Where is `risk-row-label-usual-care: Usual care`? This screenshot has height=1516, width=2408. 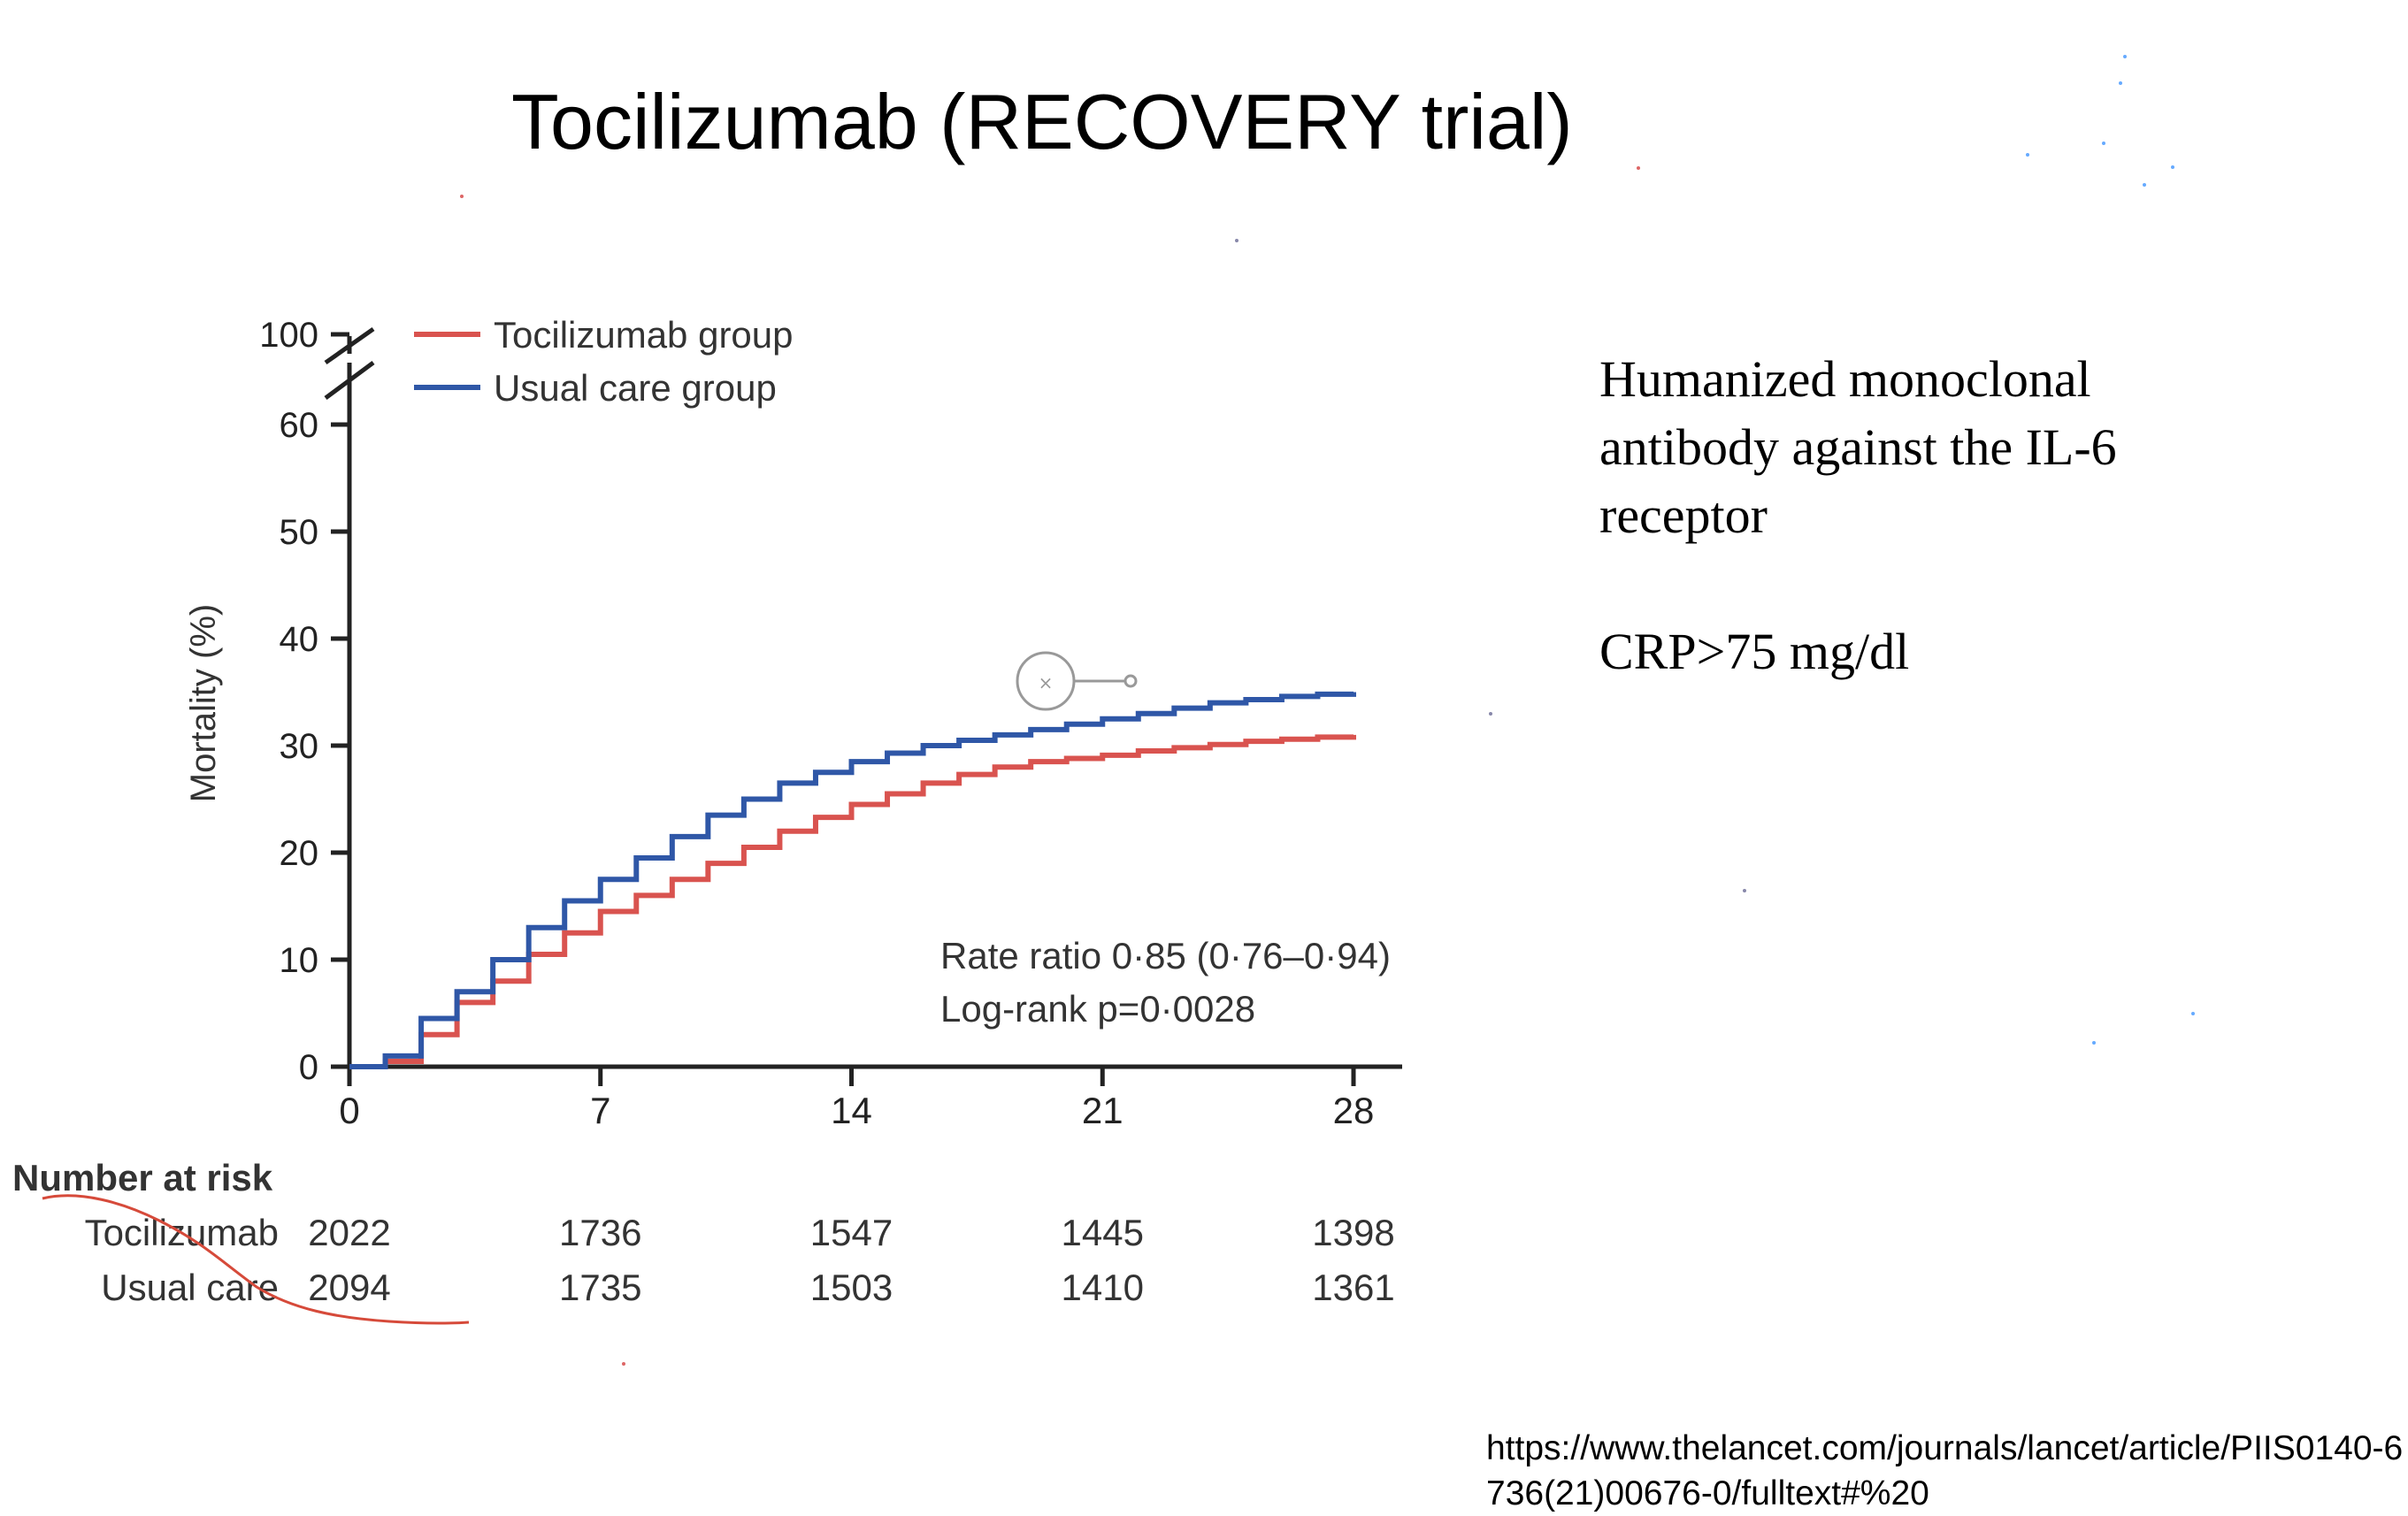
risk-row-label-usual-care: Usual care is located at coordinates (190, 1287).